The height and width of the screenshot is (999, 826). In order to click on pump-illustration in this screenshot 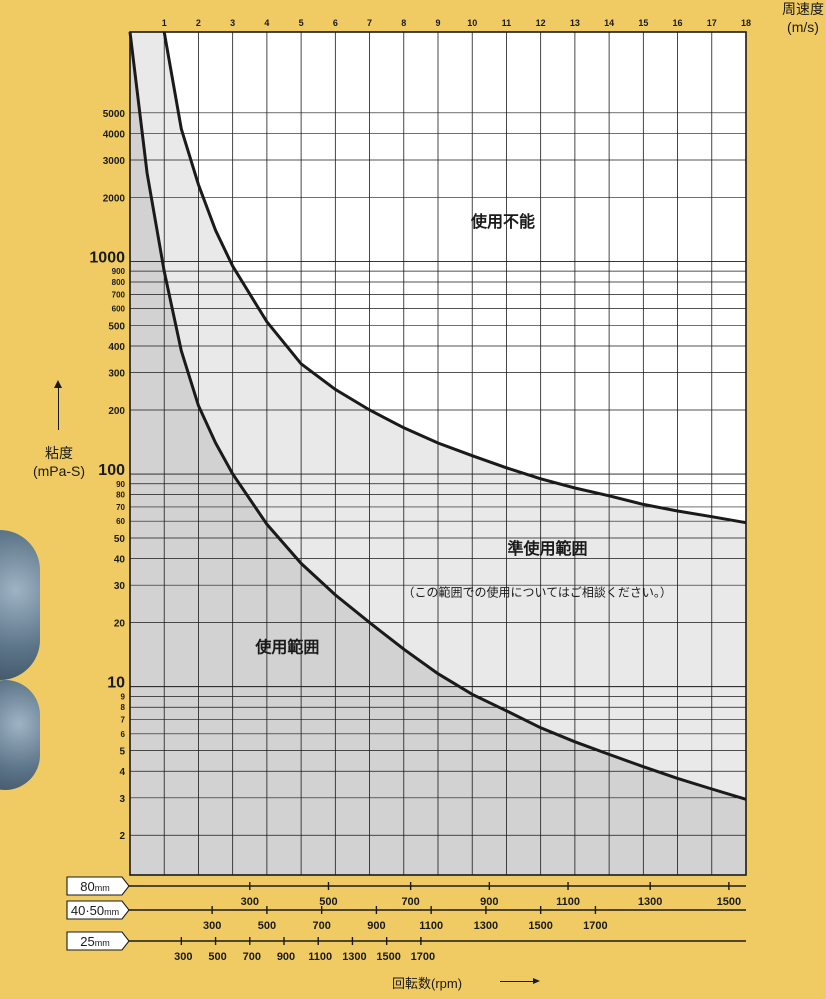, I will do `click(20, 605)`.